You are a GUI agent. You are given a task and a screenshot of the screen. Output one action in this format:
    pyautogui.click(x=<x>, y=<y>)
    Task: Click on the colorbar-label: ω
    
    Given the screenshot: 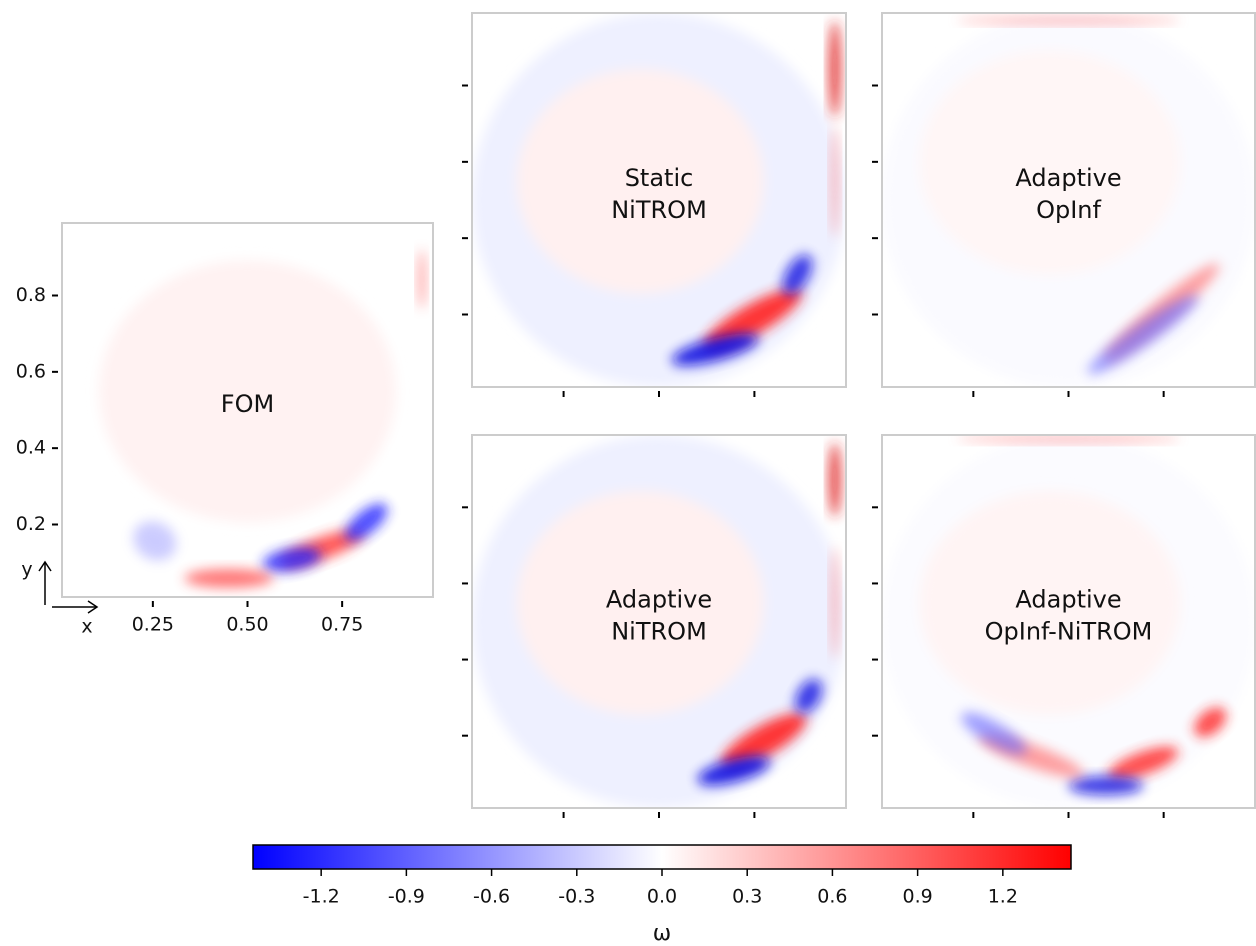 What is the action you would take?
    pyautogui.click(x=662, y=933)
    